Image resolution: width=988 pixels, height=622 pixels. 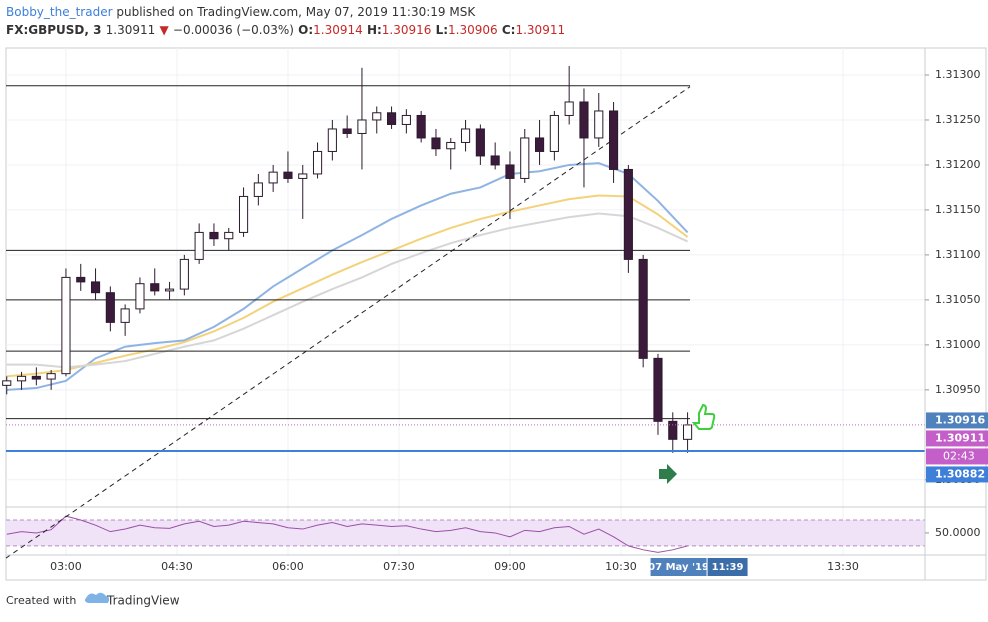 I want to click on price-tag-label: 1.30882, so click(x=960, y=473).